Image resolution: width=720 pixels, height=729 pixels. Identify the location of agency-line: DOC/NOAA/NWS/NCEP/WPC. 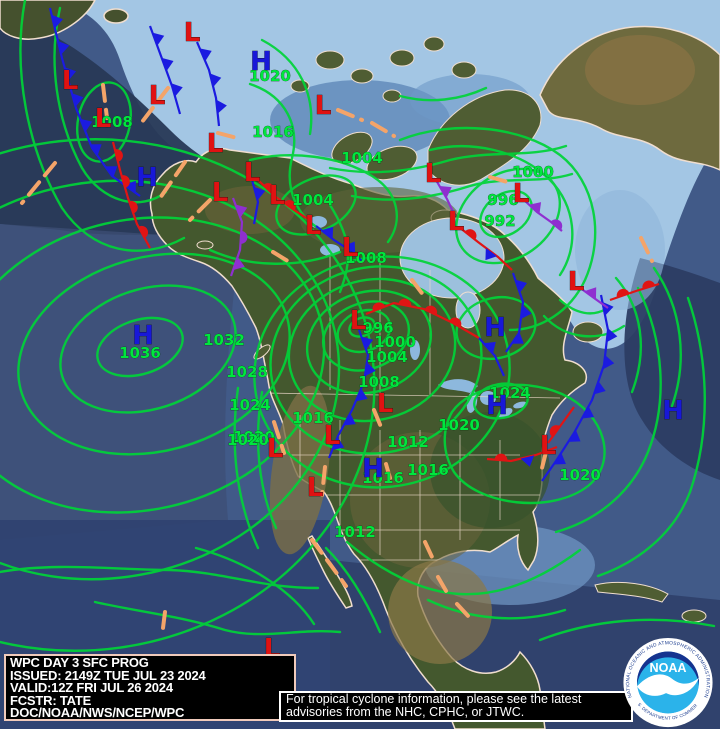
(97, 713).